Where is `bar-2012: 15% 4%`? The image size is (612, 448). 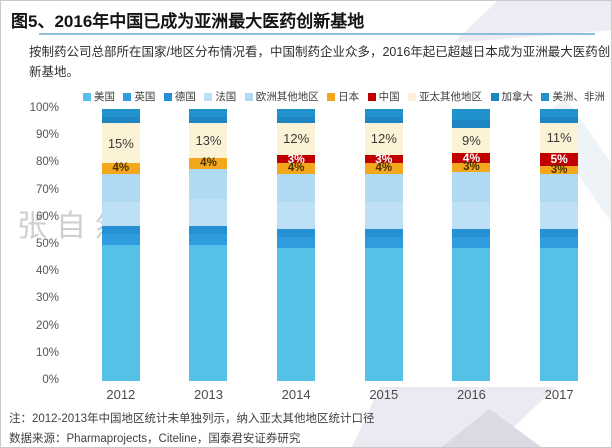
bar-2012: 15% 4% is located at coordinates (120, 245).